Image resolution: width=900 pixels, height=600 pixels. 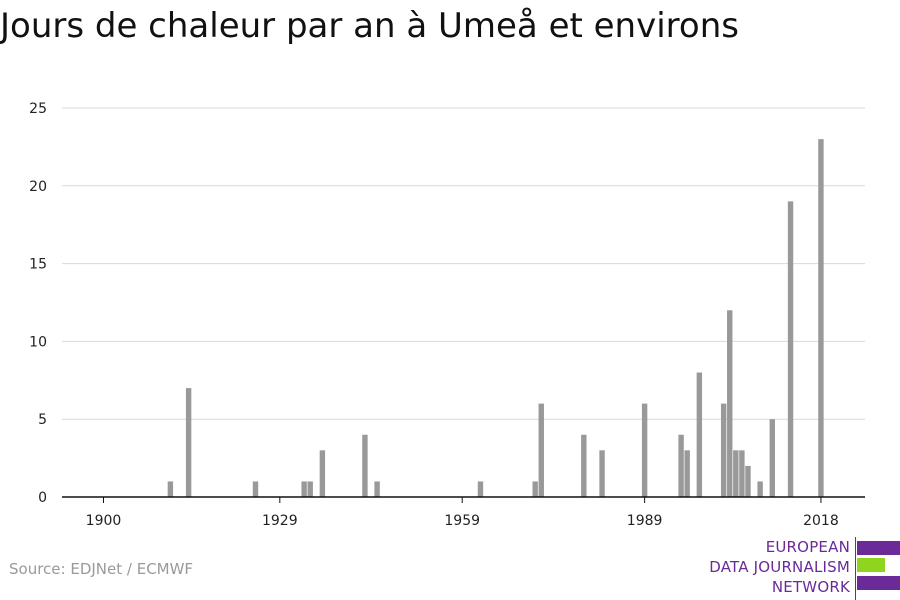 What do you see at coordinates (38, 187) in the screenshot?
I see `y-tick-label: 20` at bounding box center [38, 187].